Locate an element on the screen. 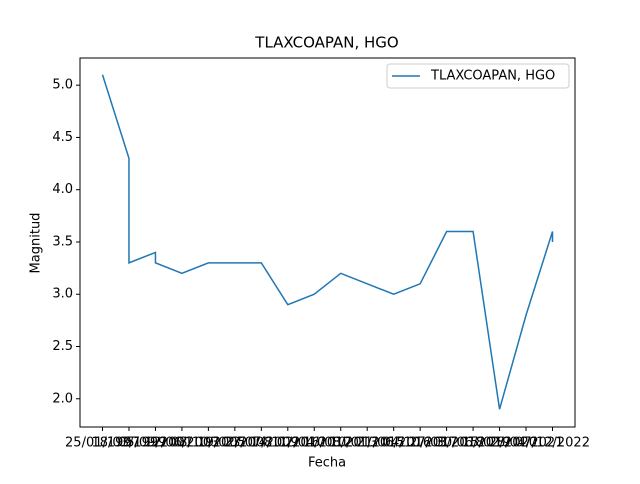 Image resolution: width=640 pixels, height=484 pixels. x-axis-label: Fecha is located at coordinates (327, 463).